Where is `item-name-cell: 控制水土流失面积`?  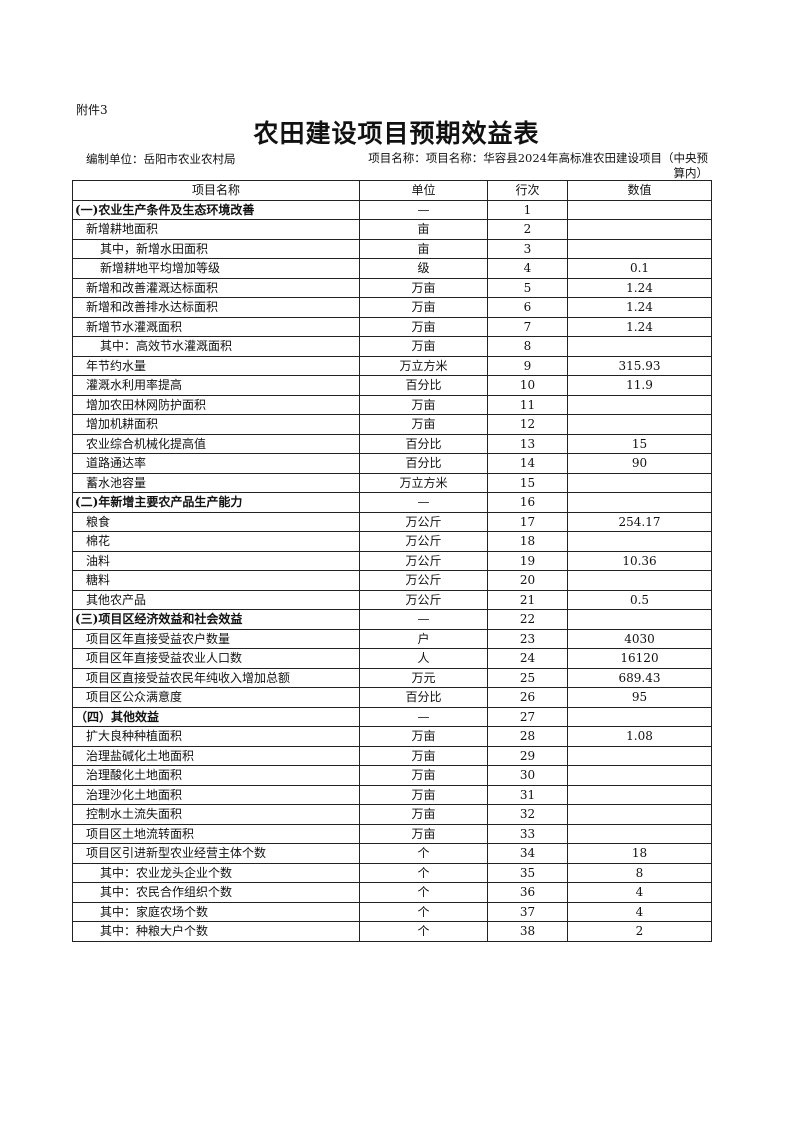
item-name-cell: 控制水土流失面积 is located at coordinates (216, 814).